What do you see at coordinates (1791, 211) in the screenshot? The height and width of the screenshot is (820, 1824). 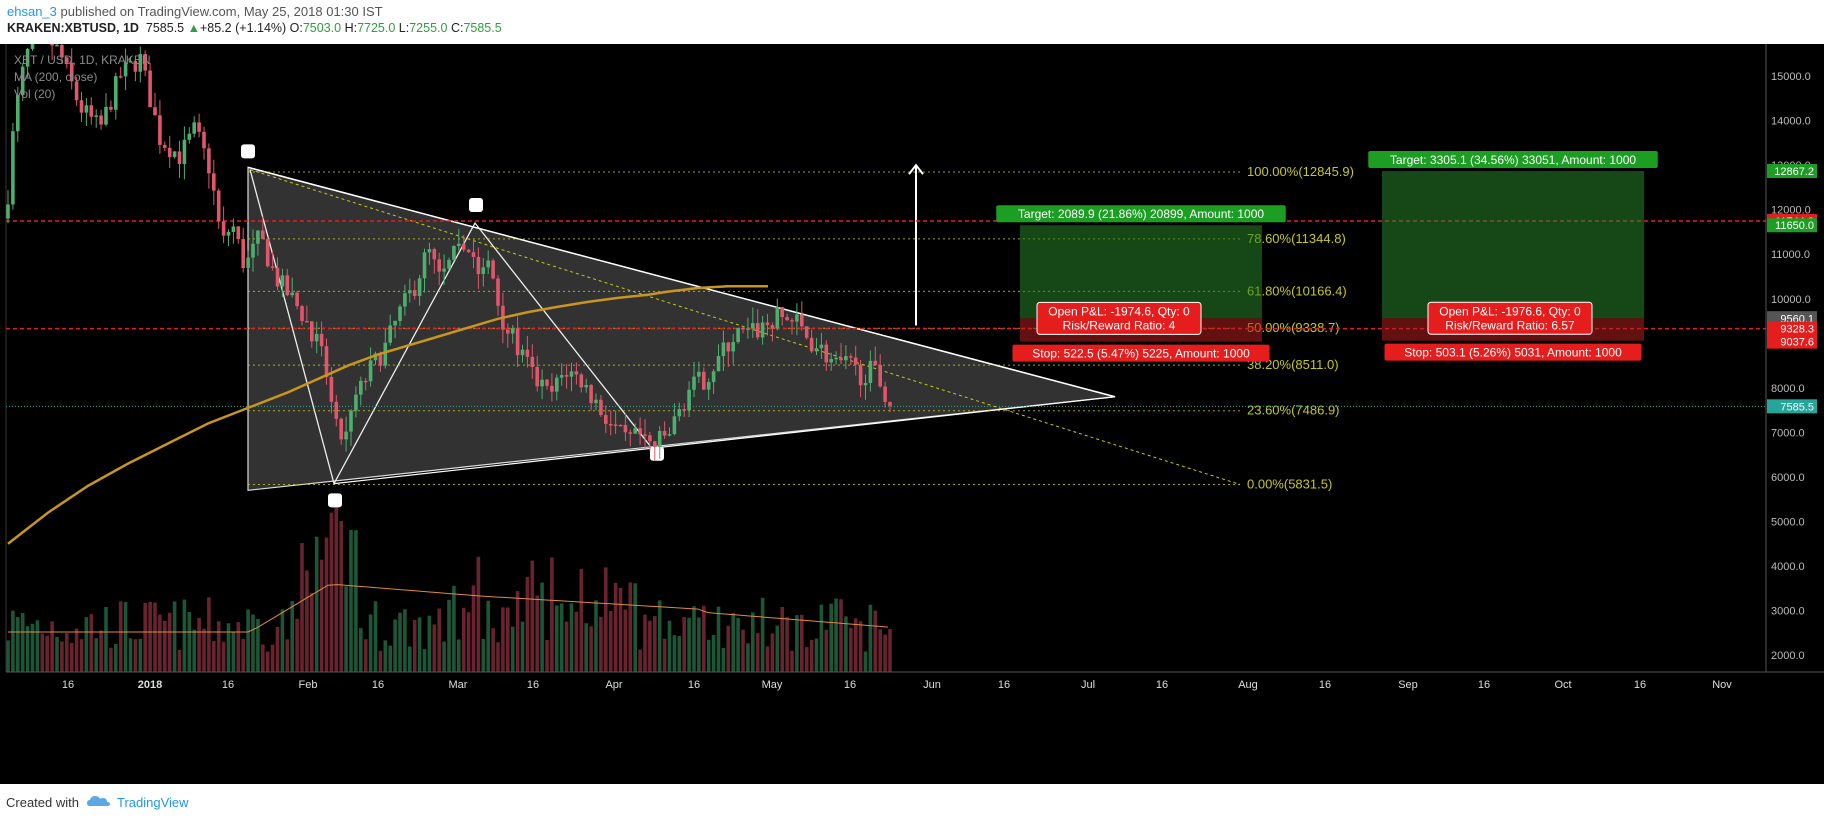 I see `y-tick-label: 12000.0` at bounding box center [1791, 211].